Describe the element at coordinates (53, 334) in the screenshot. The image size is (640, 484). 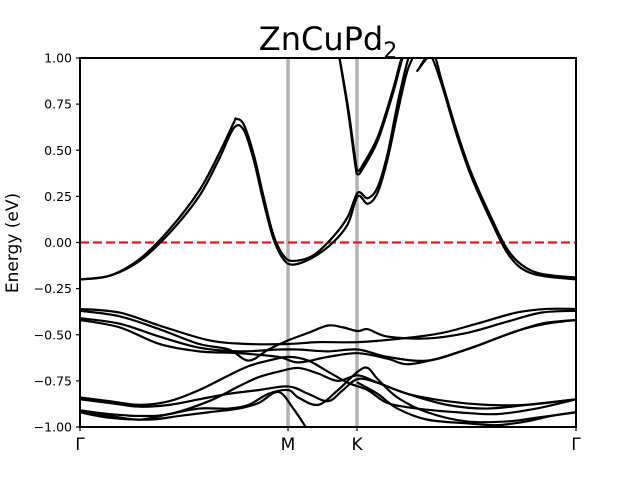
I see `y-tick-label: −0.50` at that location.